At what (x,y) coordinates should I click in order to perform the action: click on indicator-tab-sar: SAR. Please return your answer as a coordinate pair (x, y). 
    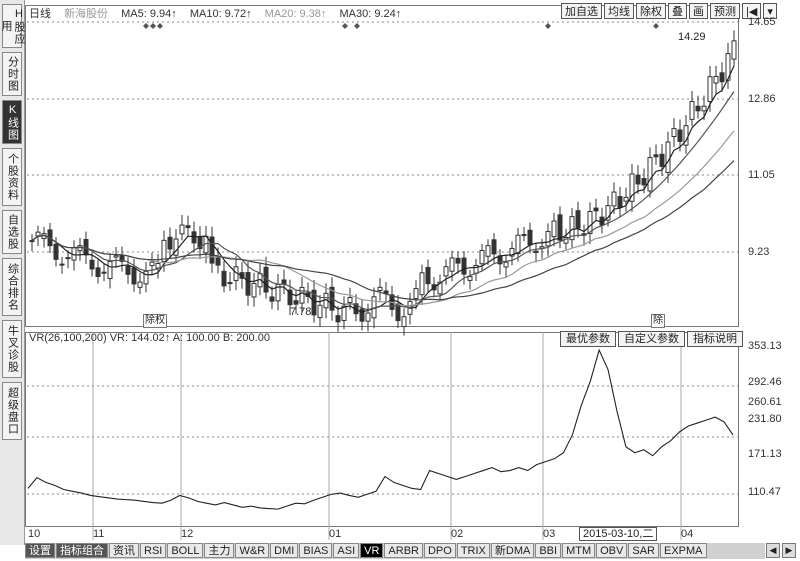
    Looking at the image, I should click on (643, 550).